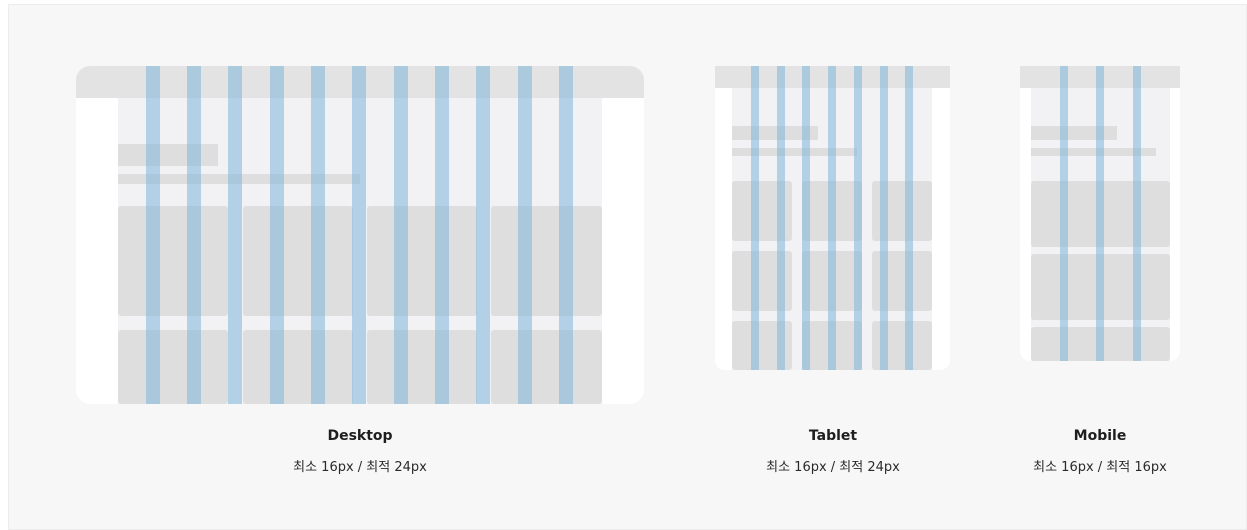 Image resolution: width=1247 pixels, height=530 pixels. What do you see at coordinates (833, 436) in the screenshot?
I see `device-name-label: Tablet` at bounding box center [833, 436].